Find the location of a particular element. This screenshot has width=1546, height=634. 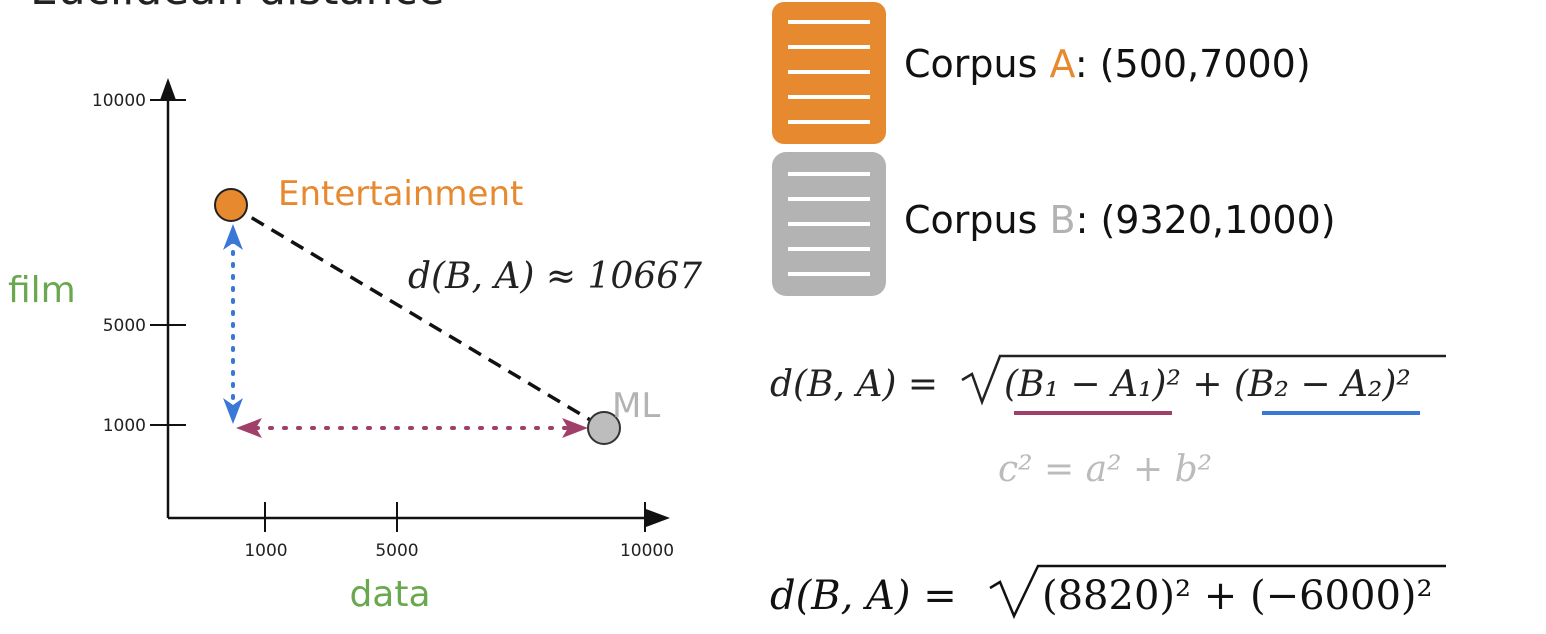

arrow-down-icon is located at coordinates (233, 411).